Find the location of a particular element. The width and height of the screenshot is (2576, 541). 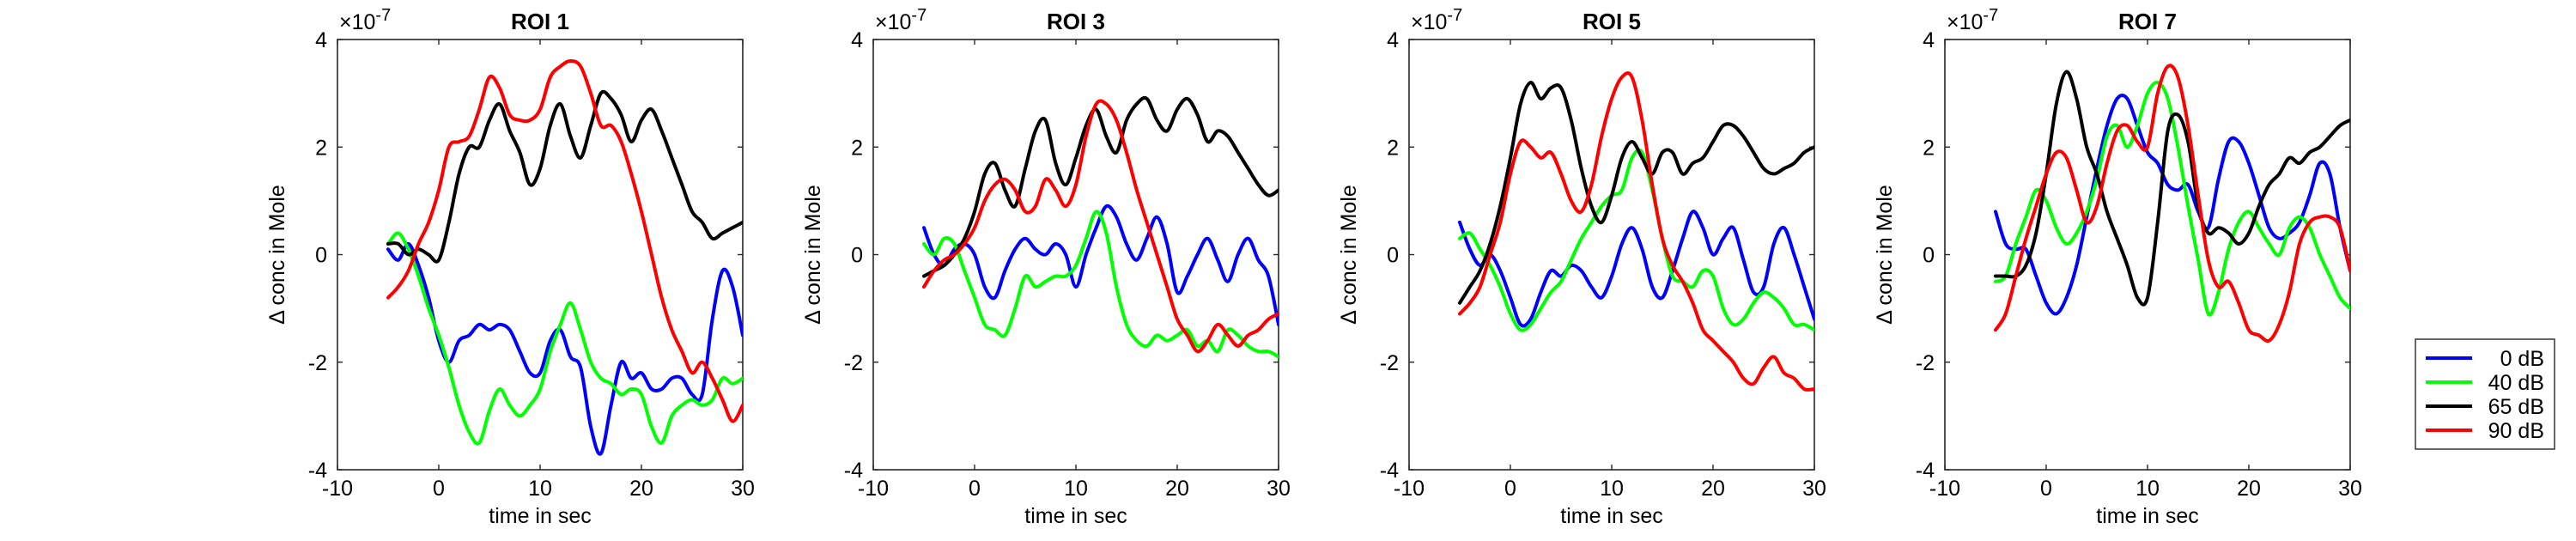

panel-title: ROI 1 is located at coordinates (540, 21).